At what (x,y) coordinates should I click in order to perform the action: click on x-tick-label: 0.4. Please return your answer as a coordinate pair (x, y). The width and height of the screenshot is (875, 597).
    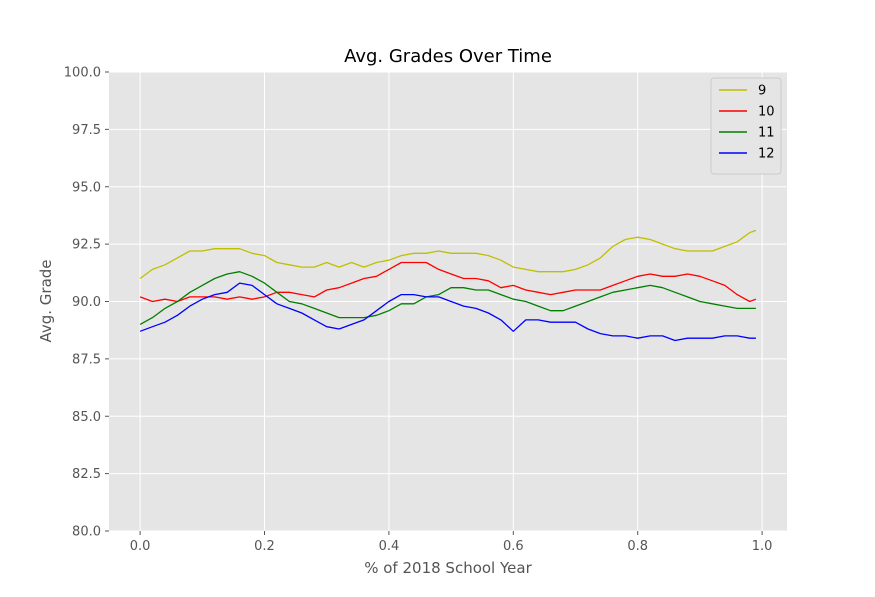
    Looking at the image, I should click on (389, 546).